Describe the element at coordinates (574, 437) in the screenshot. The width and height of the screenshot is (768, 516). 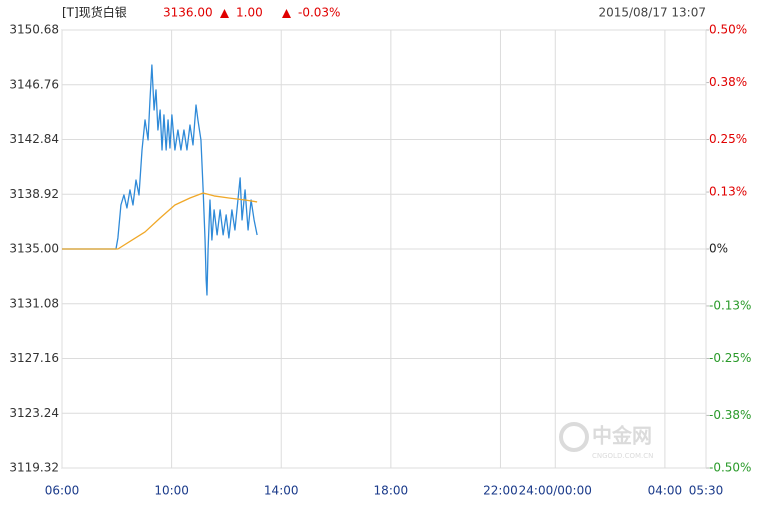
I see `watermark-logo` at that location.